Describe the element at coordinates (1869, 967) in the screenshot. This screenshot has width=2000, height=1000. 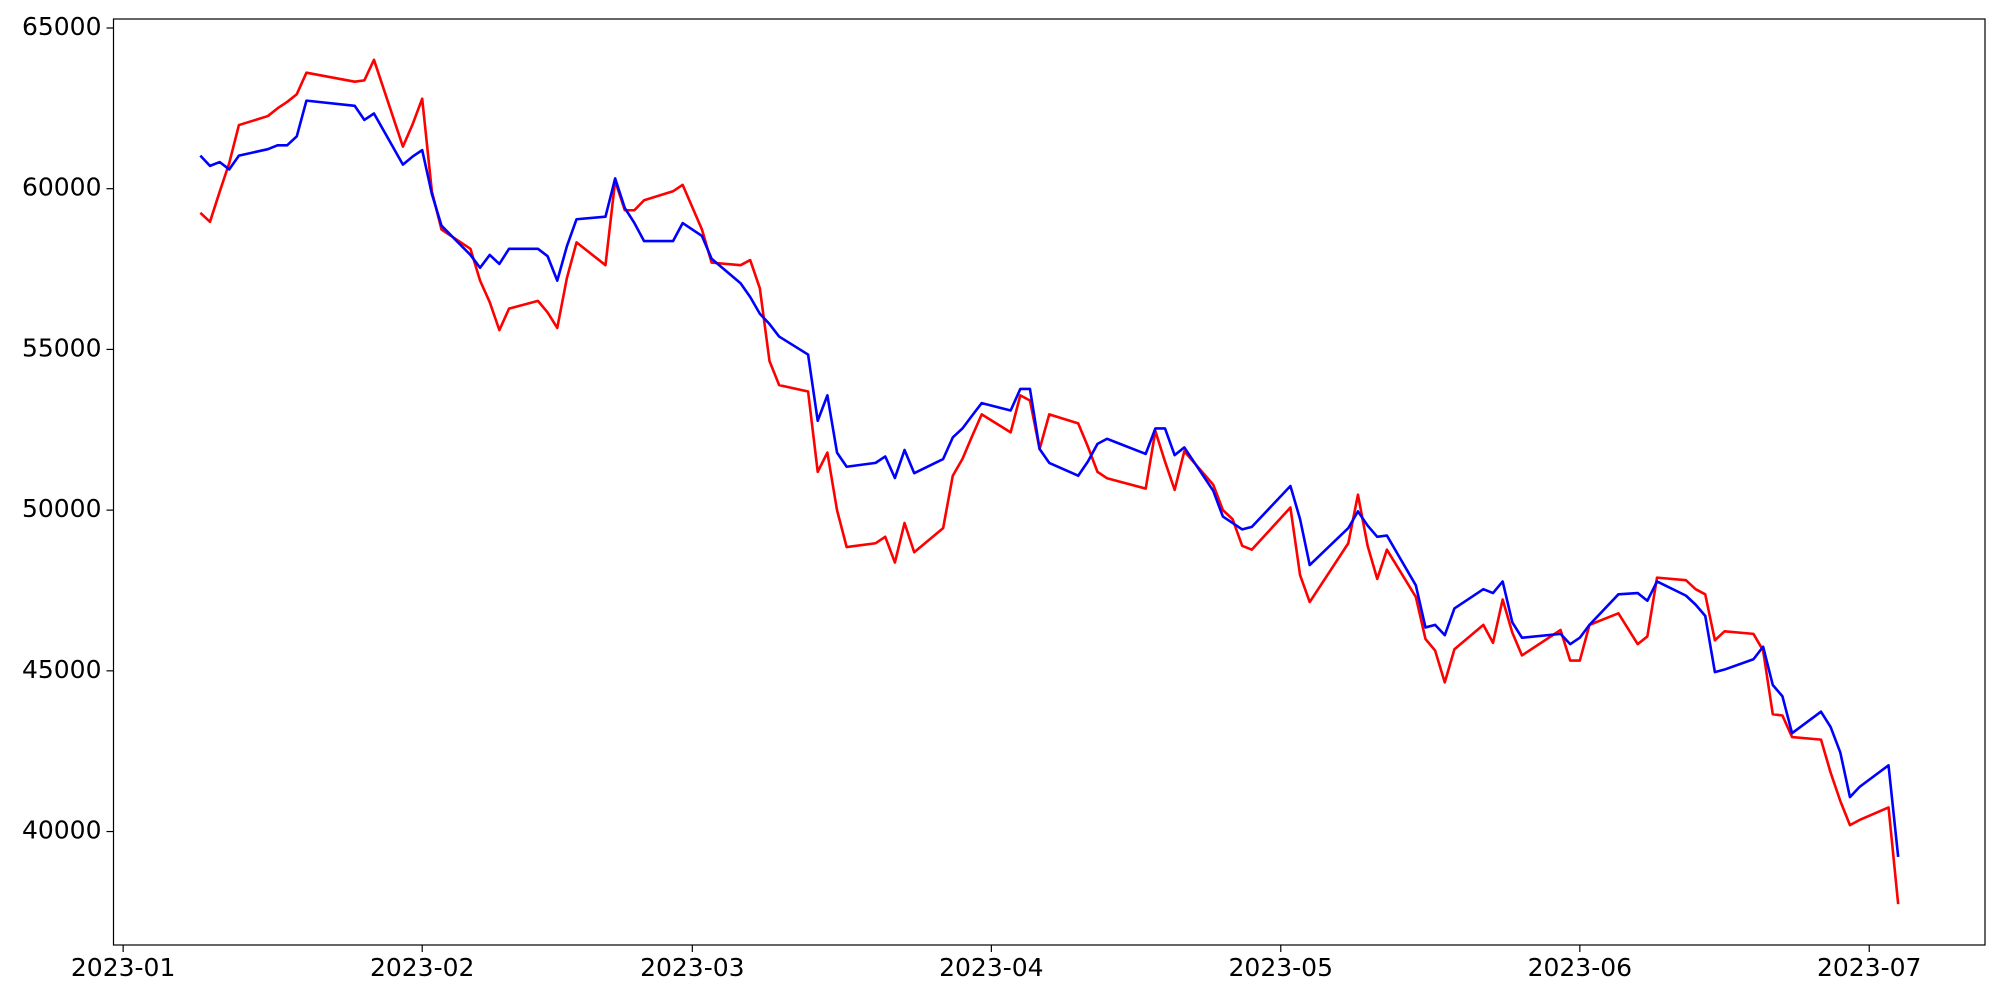
I see `x-tick-label: 2023-07` at that location.